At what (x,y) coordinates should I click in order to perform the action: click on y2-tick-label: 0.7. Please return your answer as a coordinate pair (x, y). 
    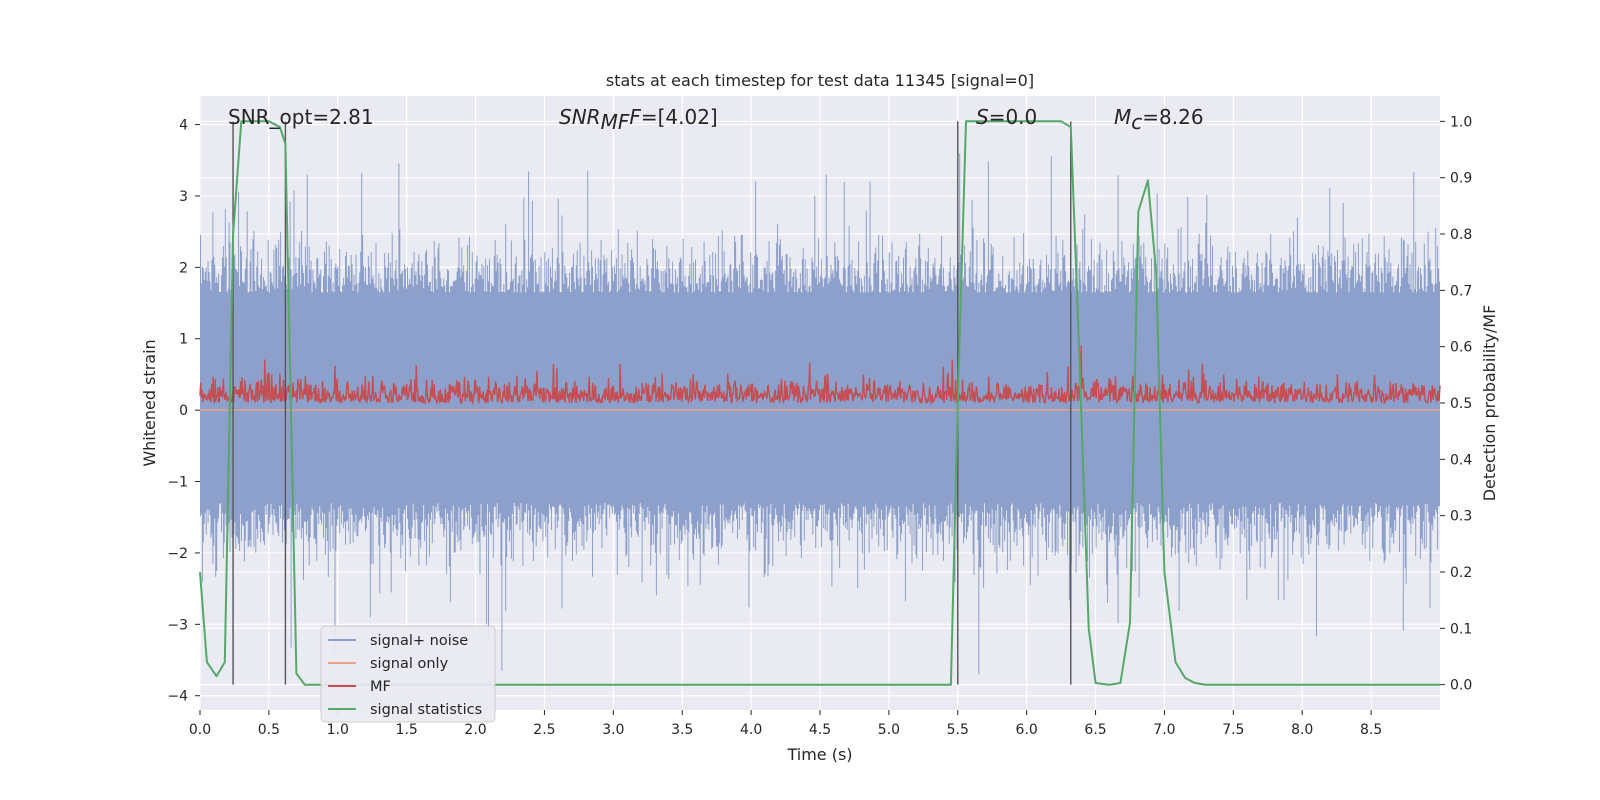
    Looking at the image, I should click on (1461, 291).